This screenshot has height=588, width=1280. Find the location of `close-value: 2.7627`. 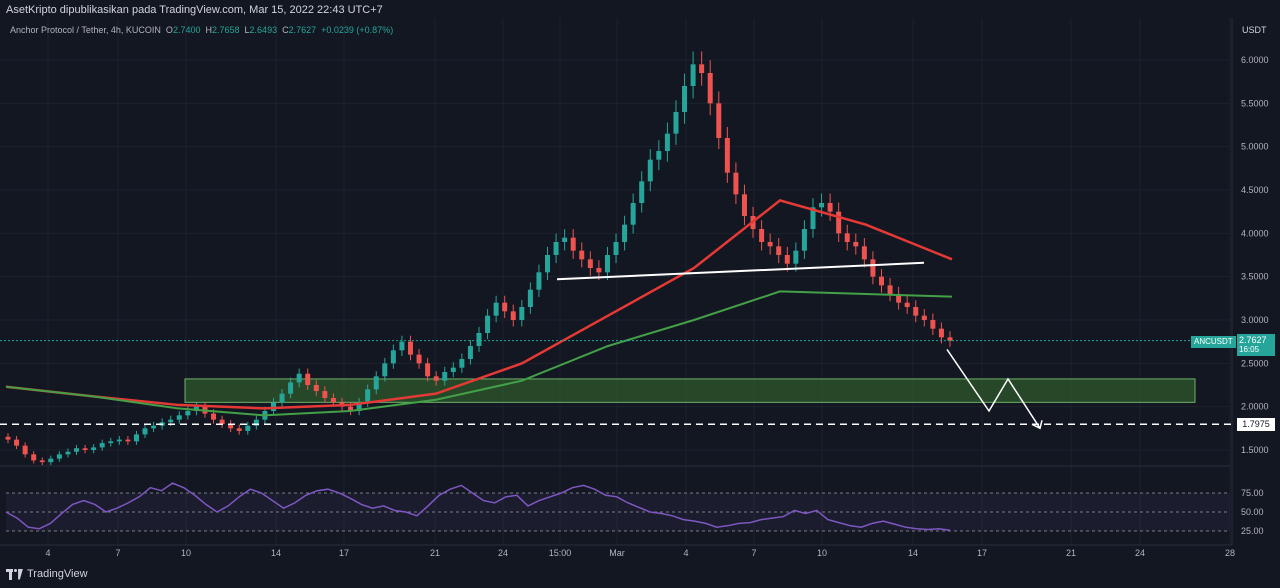

close-value: 2.7627 is located at coordinates (302, 30).